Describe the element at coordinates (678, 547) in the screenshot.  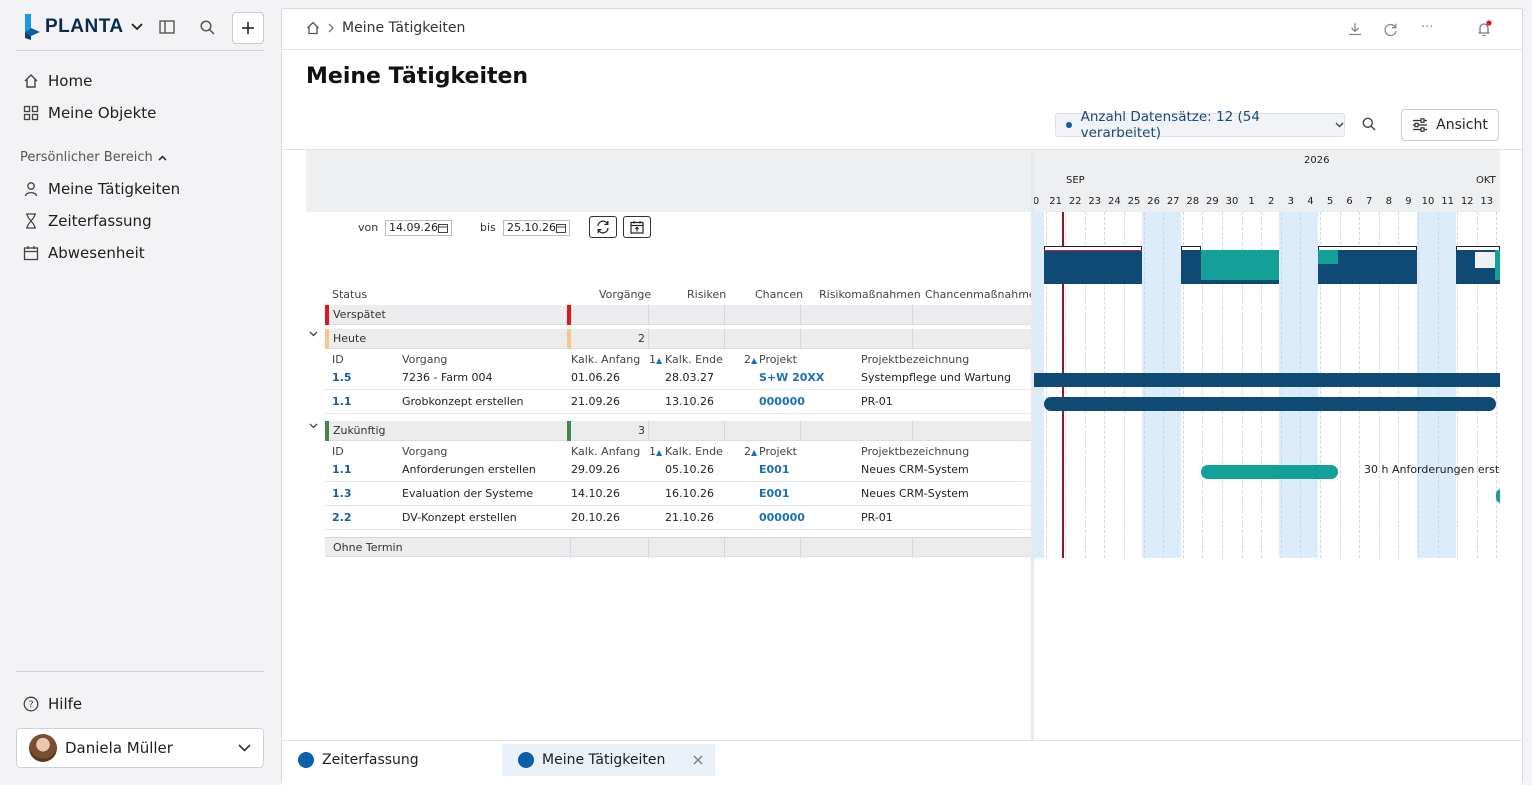
I see `group-row-ohne-termin: Ohne Termin` at that location.